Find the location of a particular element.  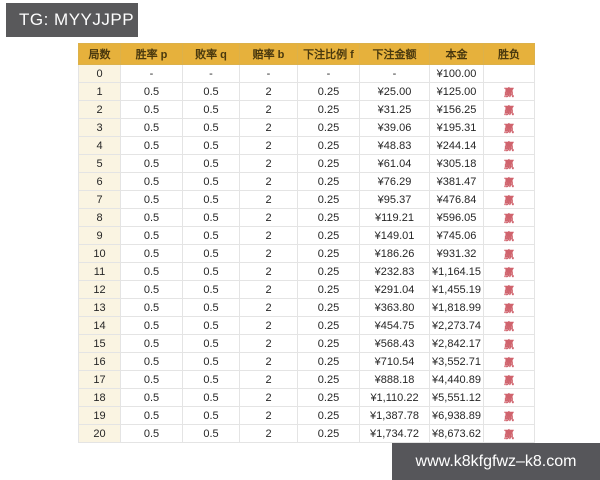

telegram-banner: TG: MYYJJPP is located at coordinates (72, 20).